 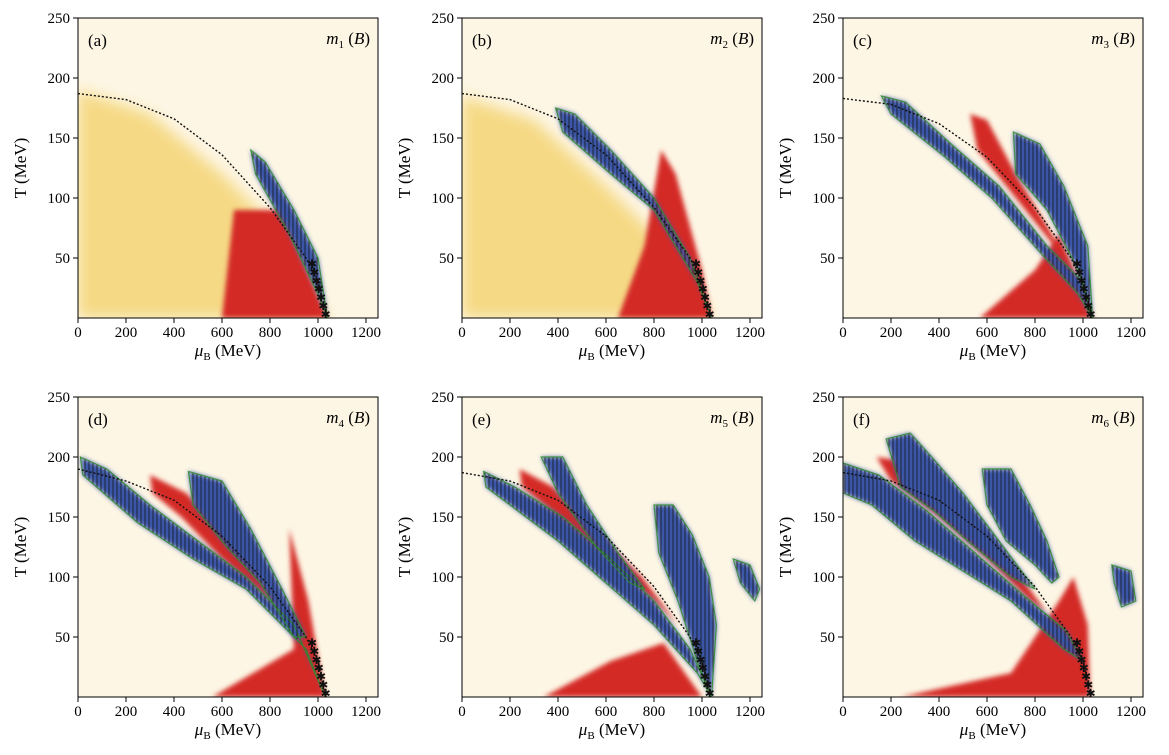 What do you see at coordinates (1107, 45) in the screenshot?
I see `param-subscript: 3` at bounding box center [1107, 45].